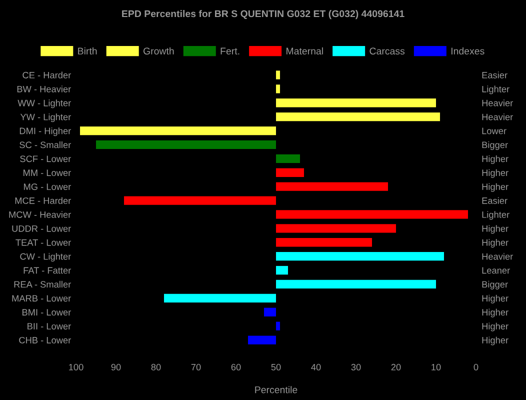 The width and height of the screenshot is (526, 400). What do you see at coordinates (42, 284) in the screenshot?
I see `y-tick-label: REA - Smaller` at bounding box center [42, 284].